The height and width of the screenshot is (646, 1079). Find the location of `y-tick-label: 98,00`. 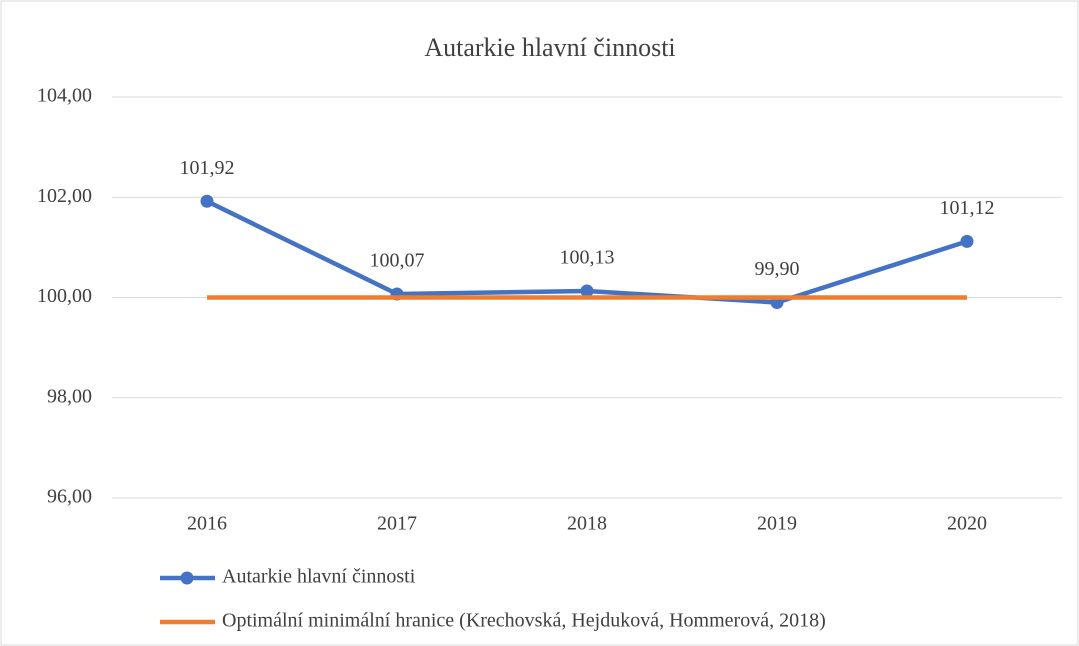

y-tick-label: 98,00 is located at coordinates (69, 396).